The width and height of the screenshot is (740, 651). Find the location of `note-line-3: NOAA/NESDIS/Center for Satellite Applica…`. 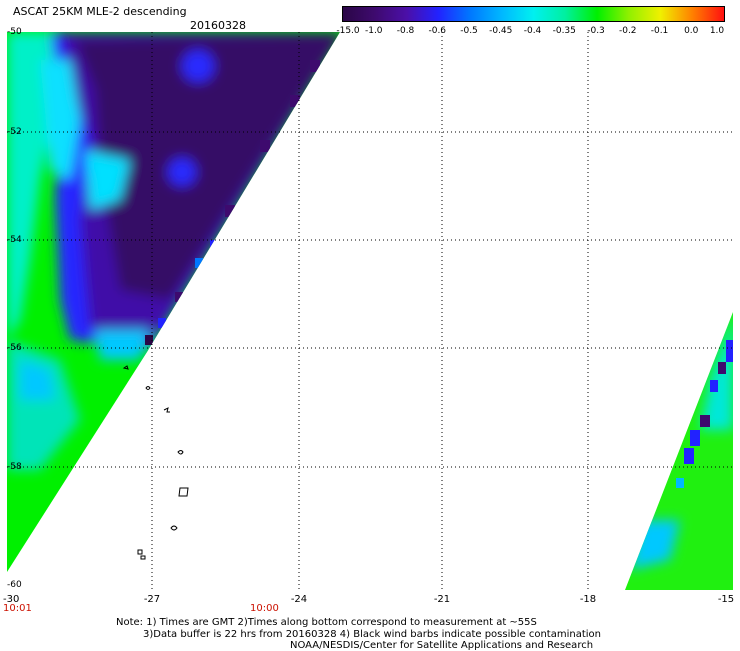

note-line-3: NOAA/NESDIS/Center for Satellite Applica… is located at coordinates (442, 645).